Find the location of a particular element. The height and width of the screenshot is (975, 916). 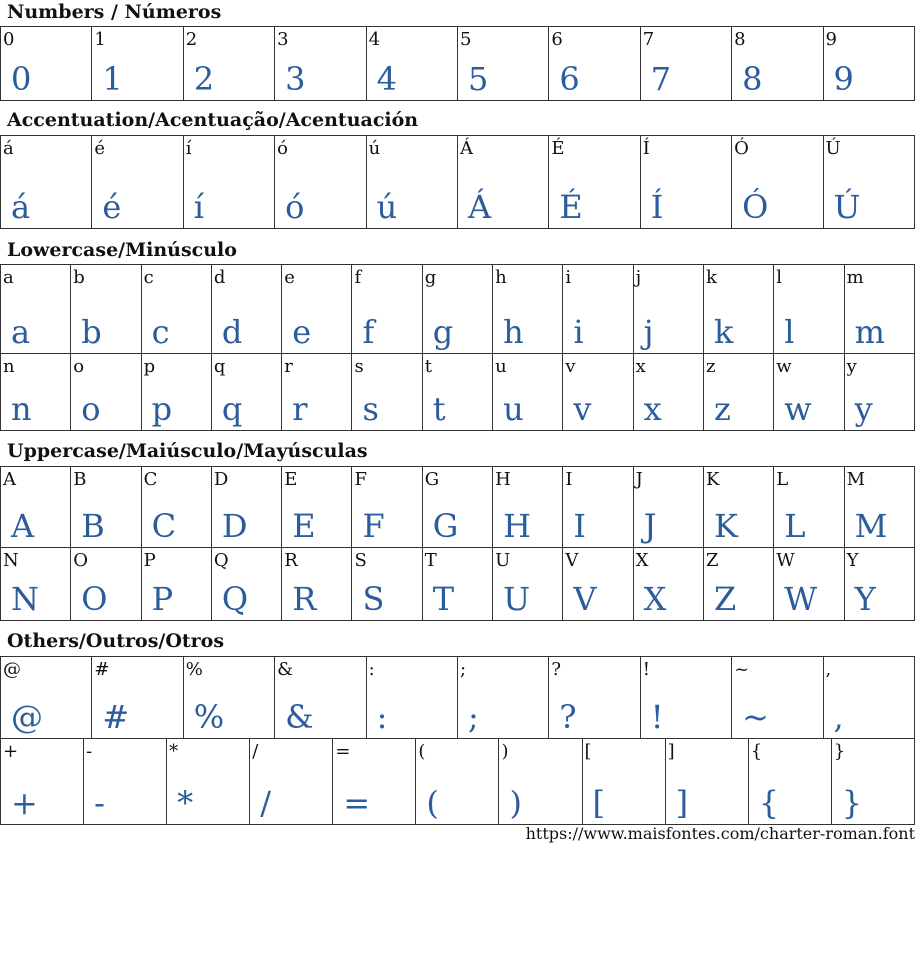

glyph-cell: (( is located at coordinates (457, 781).